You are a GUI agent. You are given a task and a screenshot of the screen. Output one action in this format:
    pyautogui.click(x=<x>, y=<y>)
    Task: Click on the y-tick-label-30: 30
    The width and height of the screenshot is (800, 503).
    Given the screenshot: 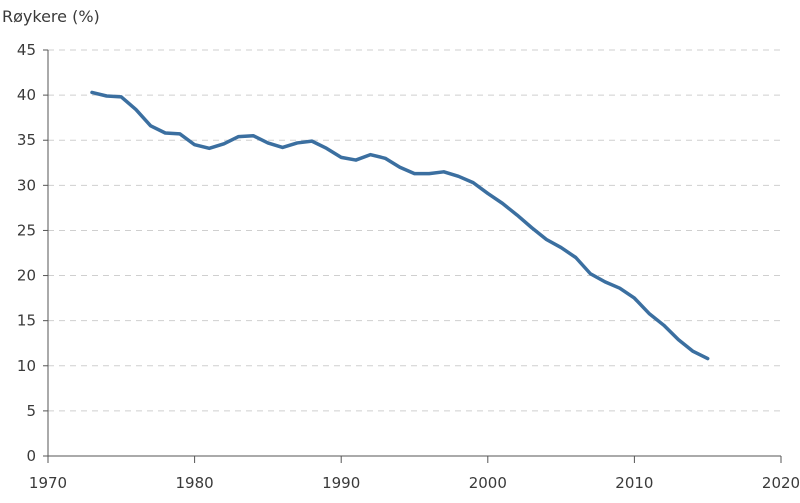 What is the action you would take?
    pyautogui.click(x=26, y=185)
    